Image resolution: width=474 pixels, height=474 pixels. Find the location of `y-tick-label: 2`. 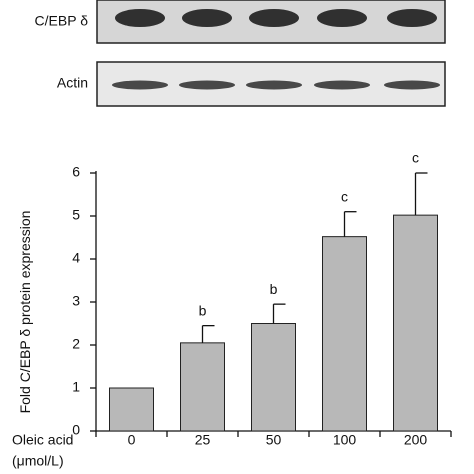

y-tick-label: 2 is located at coordinates (76, 344).